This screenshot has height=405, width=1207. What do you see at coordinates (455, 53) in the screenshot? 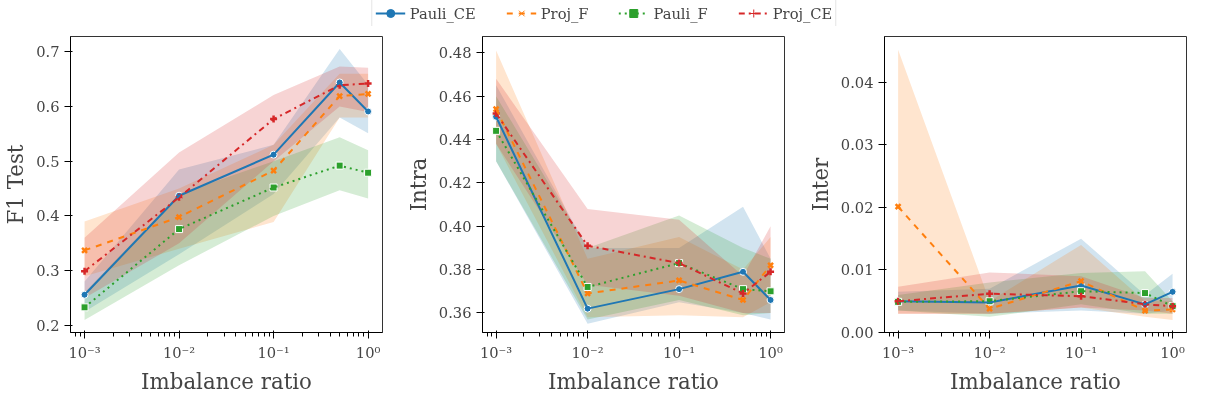
I see `y-tick-label: 0.48` at bounding box center [455, 53].